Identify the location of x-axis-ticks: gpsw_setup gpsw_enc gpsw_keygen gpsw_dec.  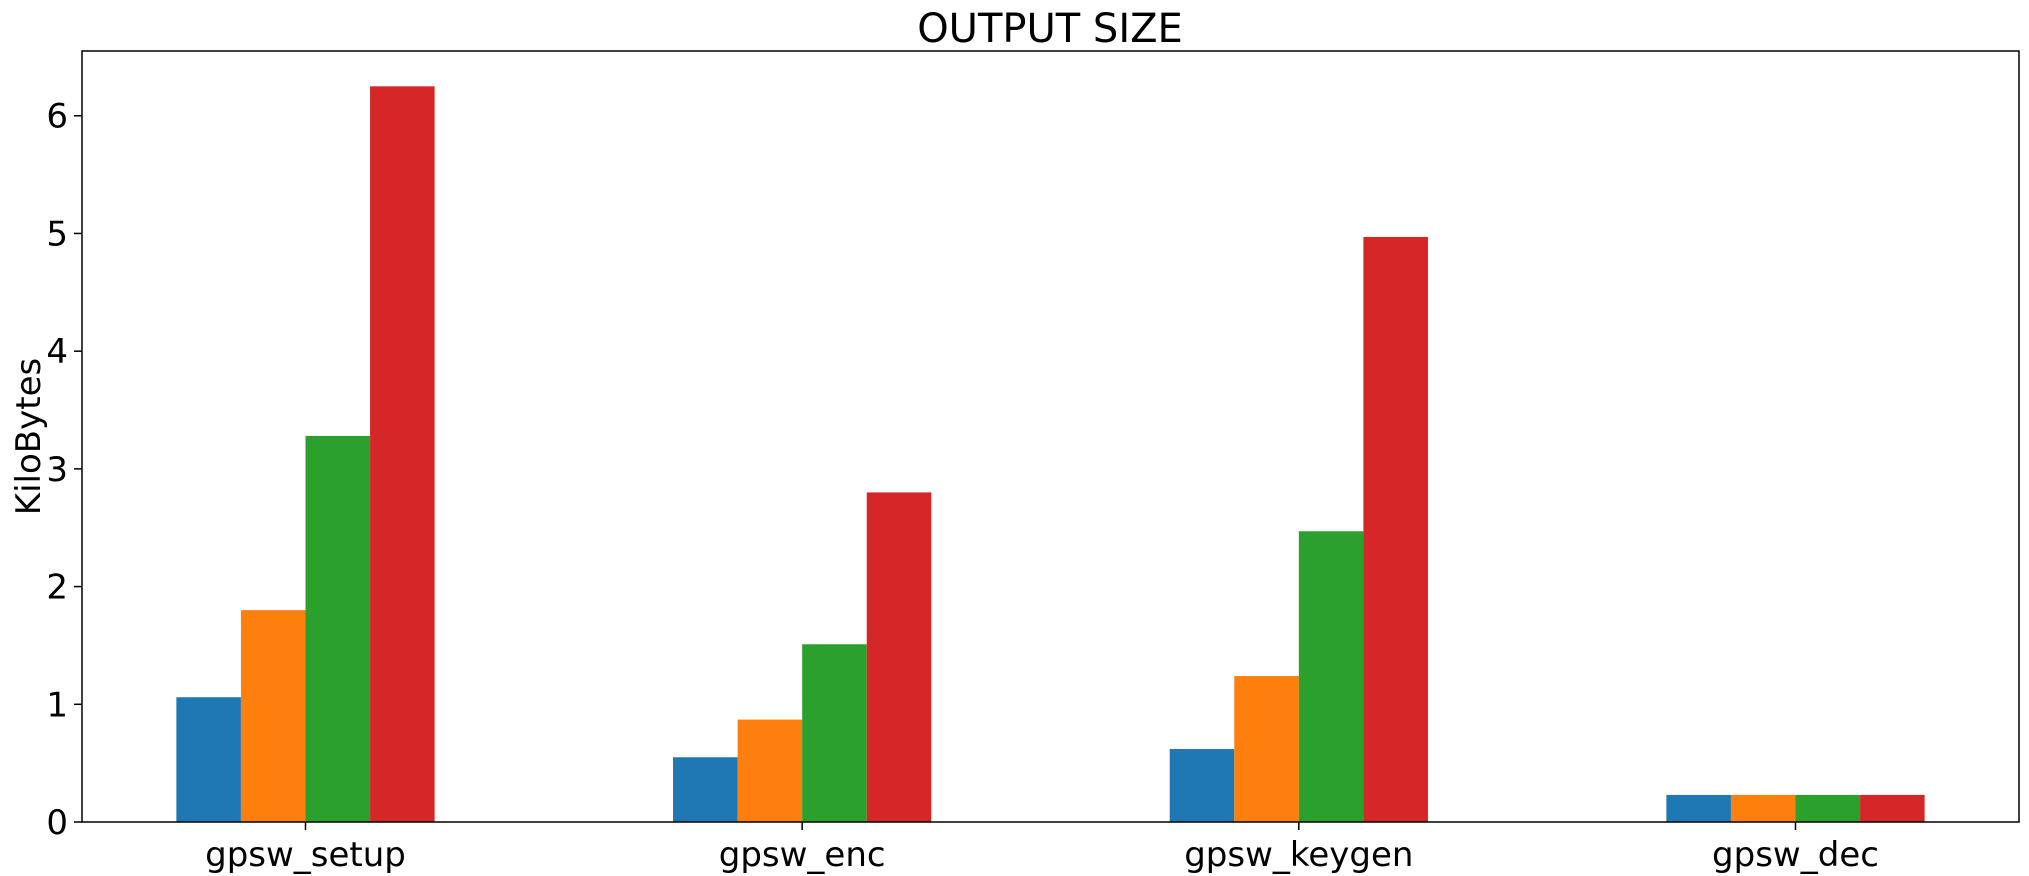
(1042, 848).